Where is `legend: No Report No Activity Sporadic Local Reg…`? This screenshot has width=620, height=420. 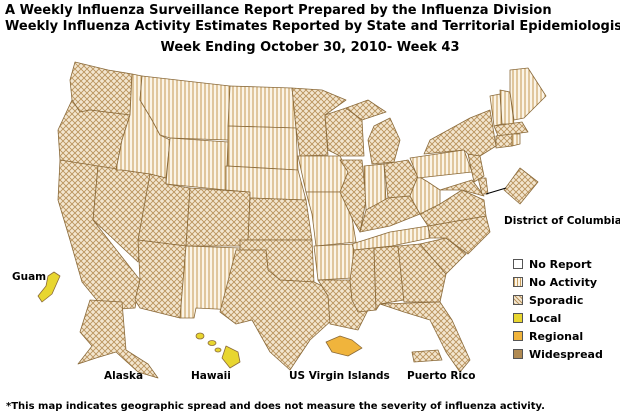 legend: No Report No Activity Sporadic Local Reg… is located at coordinates (558, 309).